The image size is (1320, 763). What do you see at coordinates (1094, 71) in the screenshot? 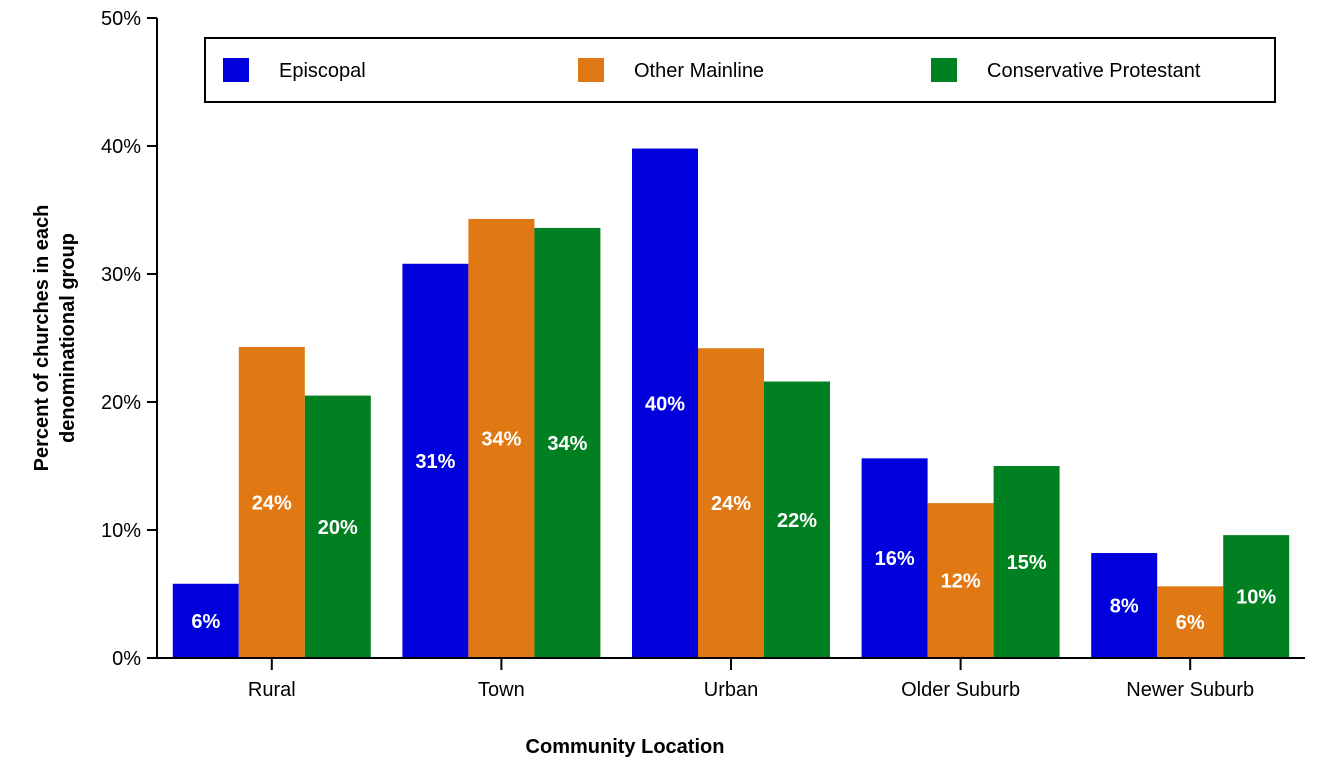
I see `legend-label: Conservative Protestant` at bounding box center [1094, 71].